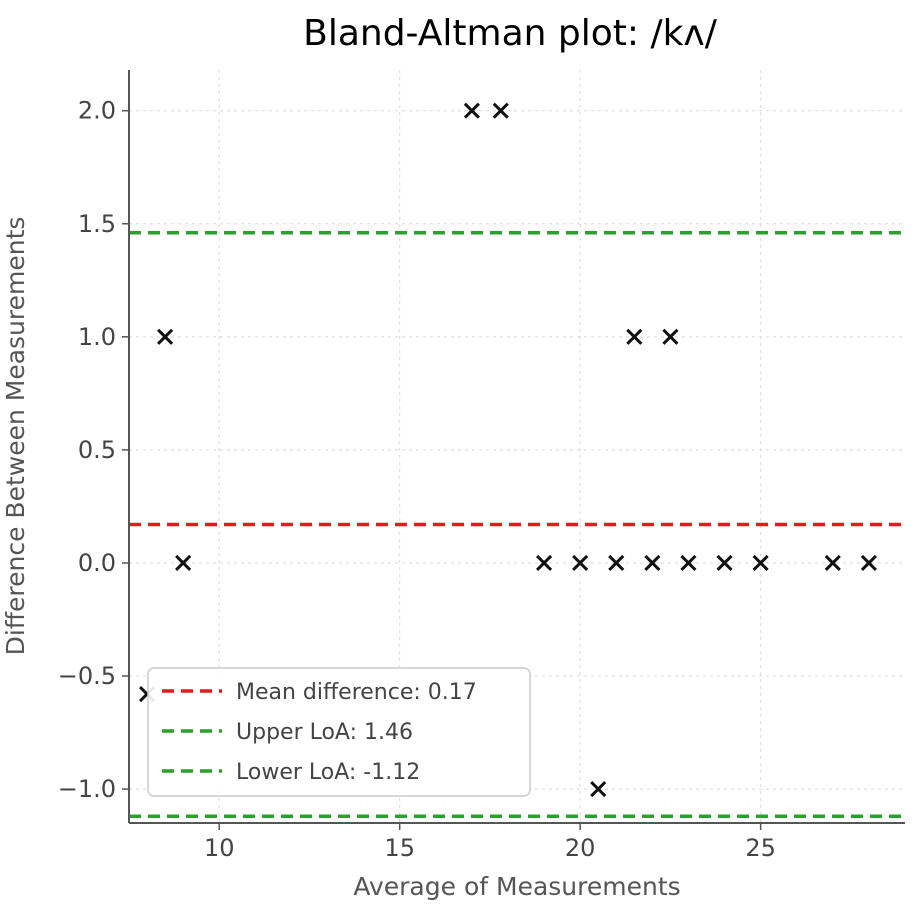 The height and width of the screenshot is (908, 916). I want to click on y-axis-label: Difference Between Measurements, so click(15, 436).